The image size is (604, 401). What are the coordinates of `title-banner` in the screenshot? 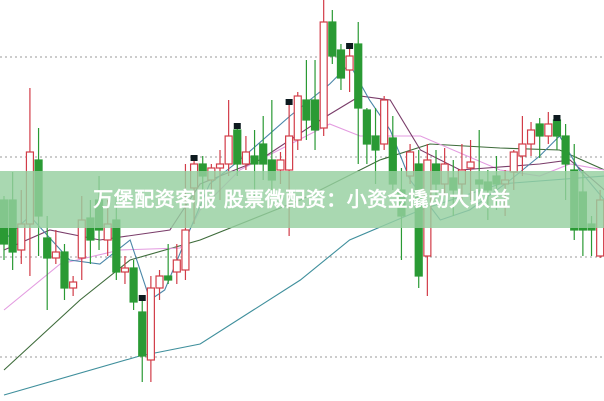 It's located at (302, 199).